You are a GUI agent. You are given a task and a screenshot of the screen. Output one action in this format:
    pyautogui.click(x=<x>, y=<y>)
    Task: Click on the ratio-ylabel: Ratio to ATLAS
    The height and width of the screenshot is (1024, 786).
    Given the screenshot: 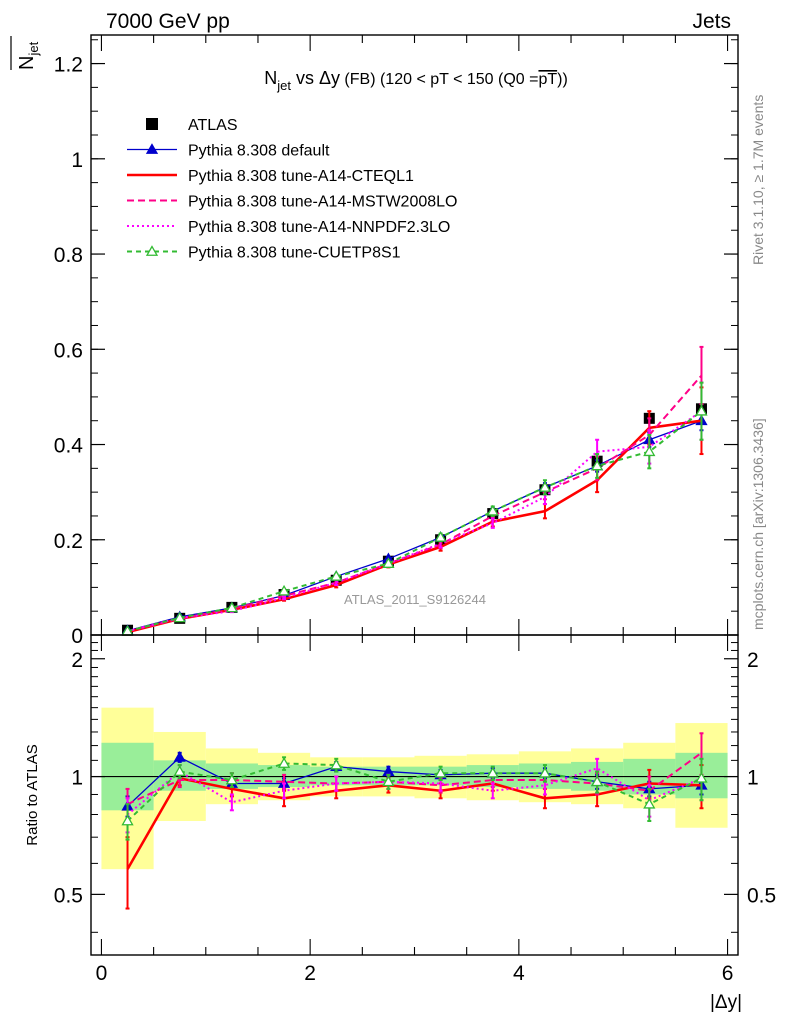 What is the action you would take?
    pyautogui.click(x=32, y=794)
    